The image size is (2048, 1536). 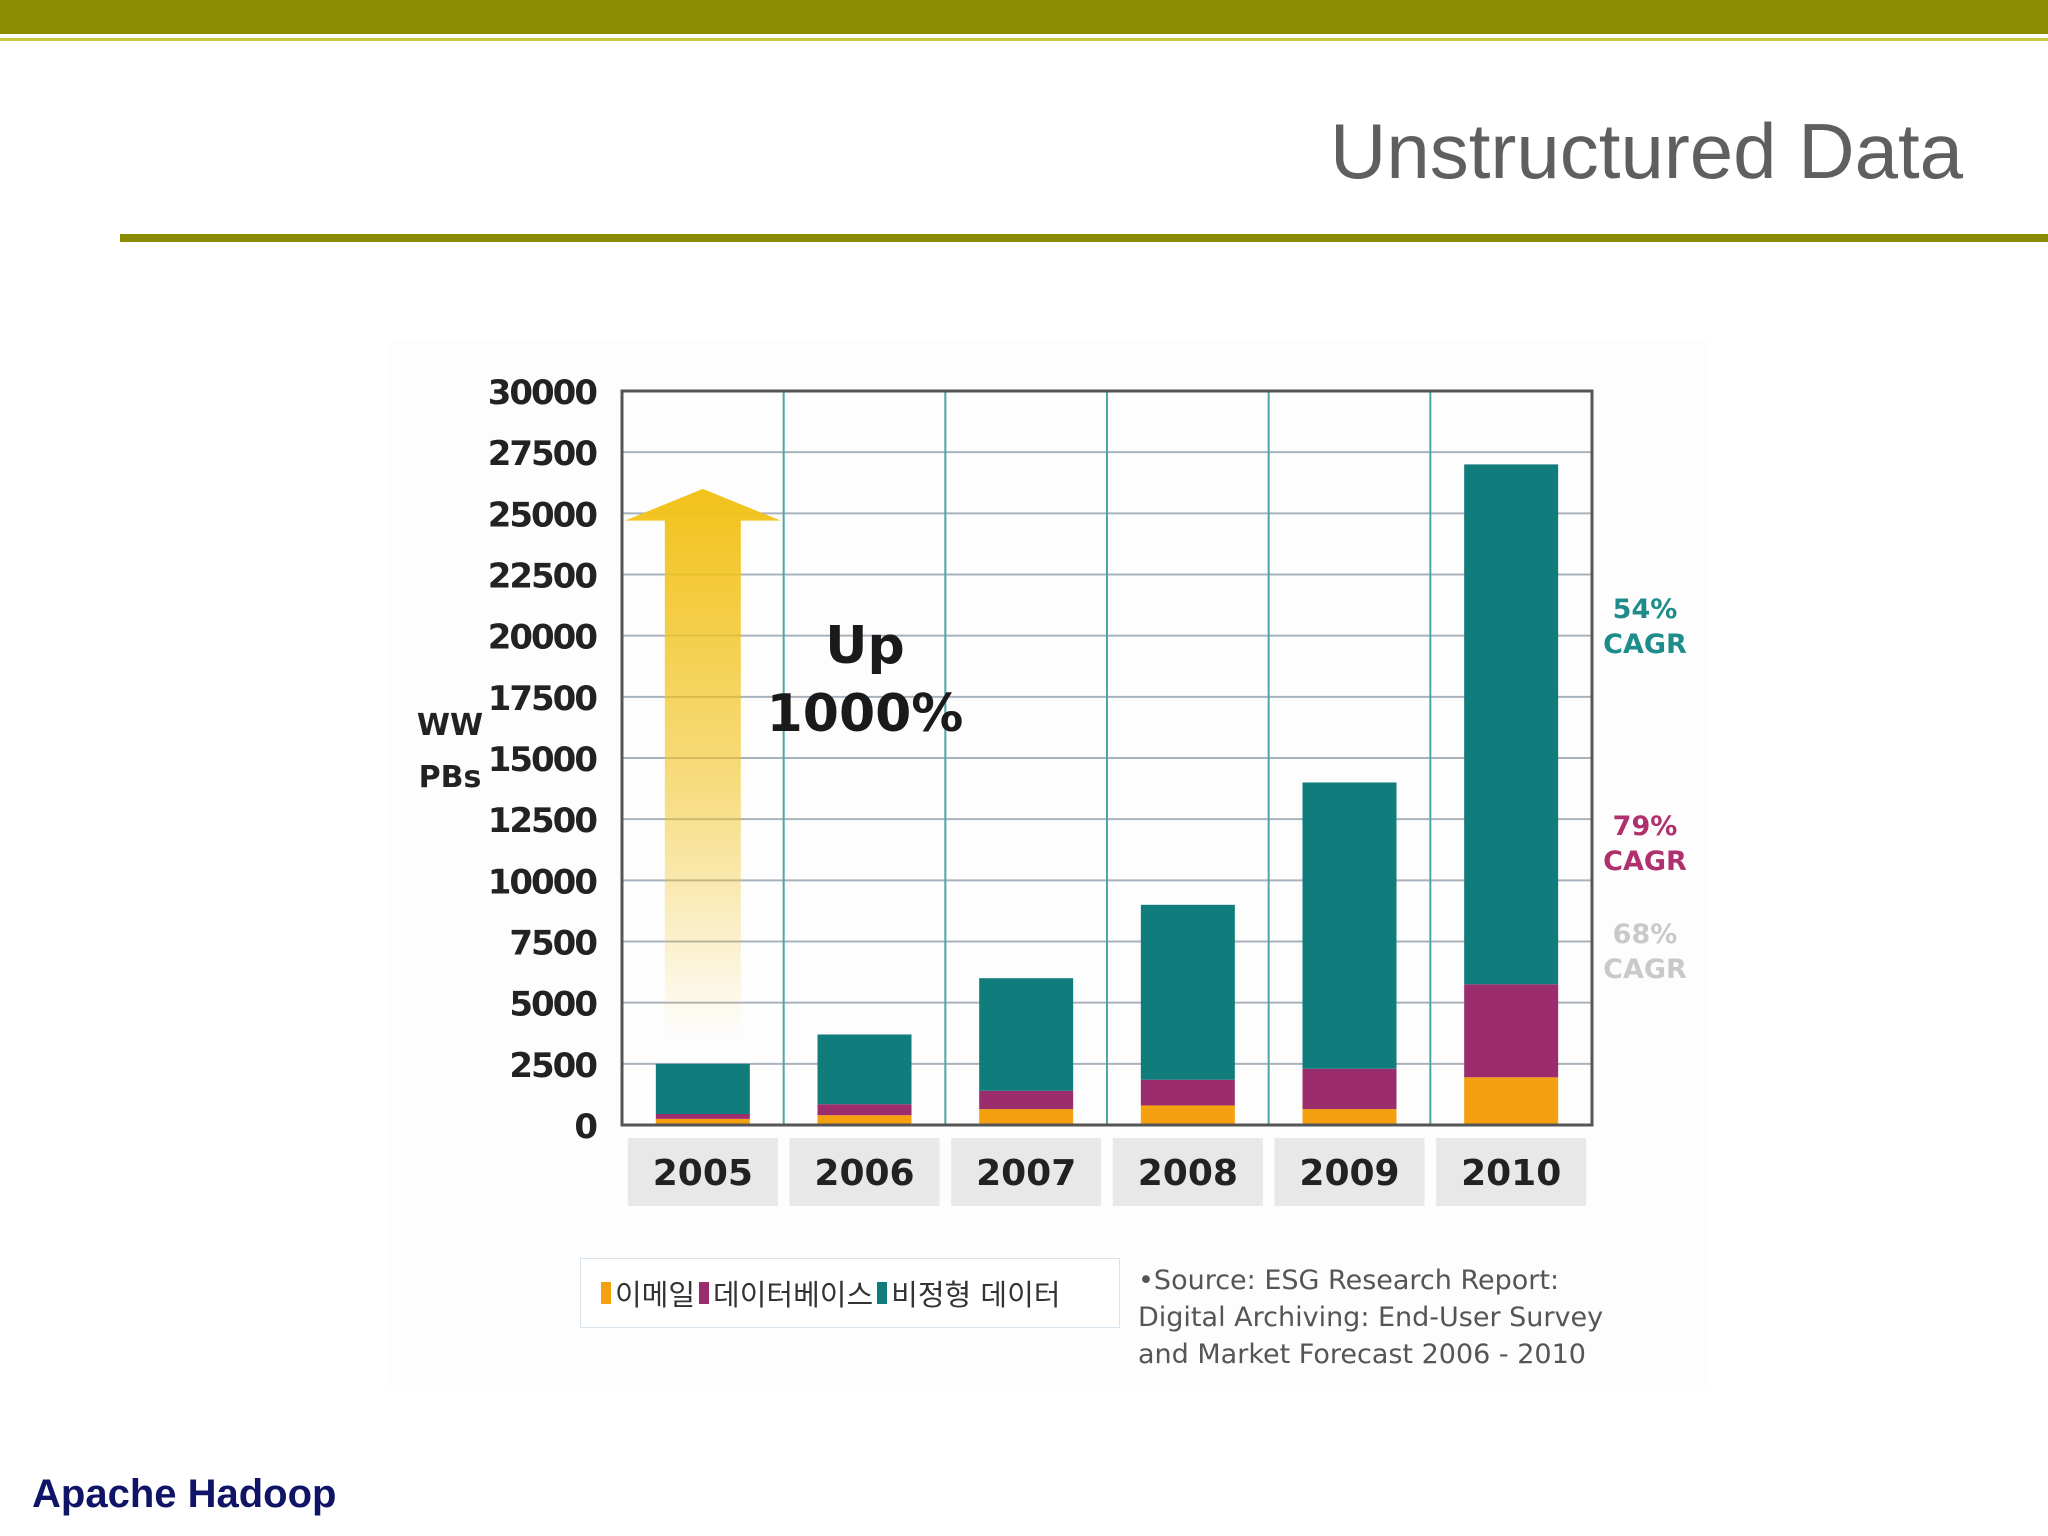 I want to click on y-tick-label: 20000, so click(x=543, y=638).